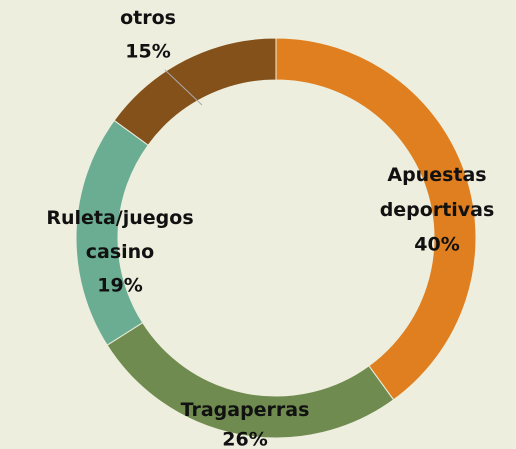  Describe the element at coordinates (119, 286) in the screenshot. I see `value-label: 19%` at that location.